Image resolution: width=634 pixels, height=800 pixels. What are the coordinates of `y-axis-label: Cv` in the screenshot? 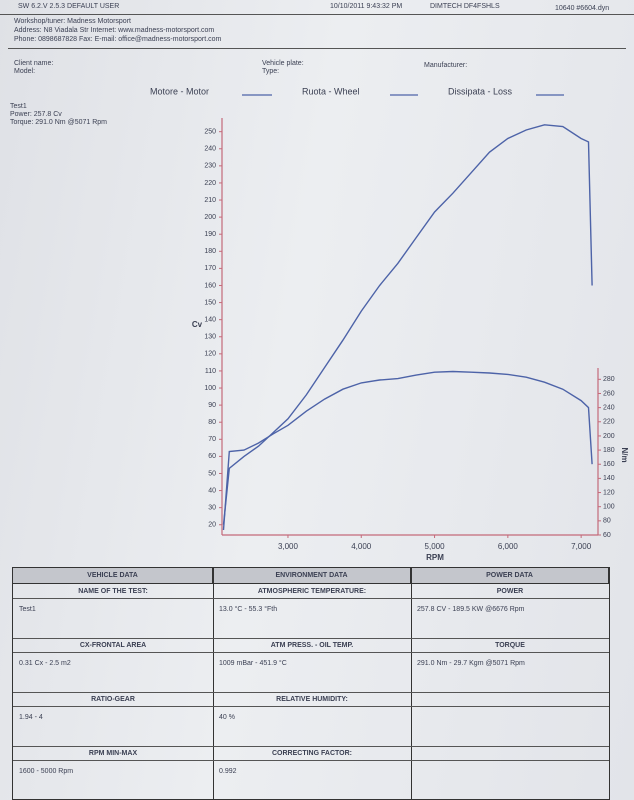 It's located at (197, 324).